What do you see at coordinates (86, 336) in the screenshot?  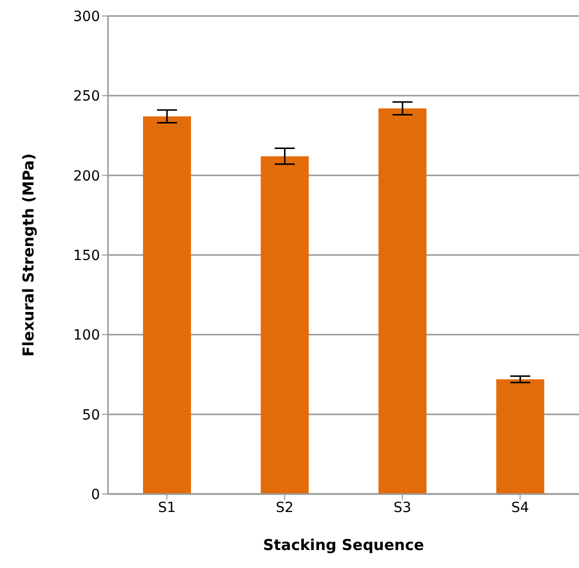 I see `y-tick-label: 100` at bounding box center [86, 336].